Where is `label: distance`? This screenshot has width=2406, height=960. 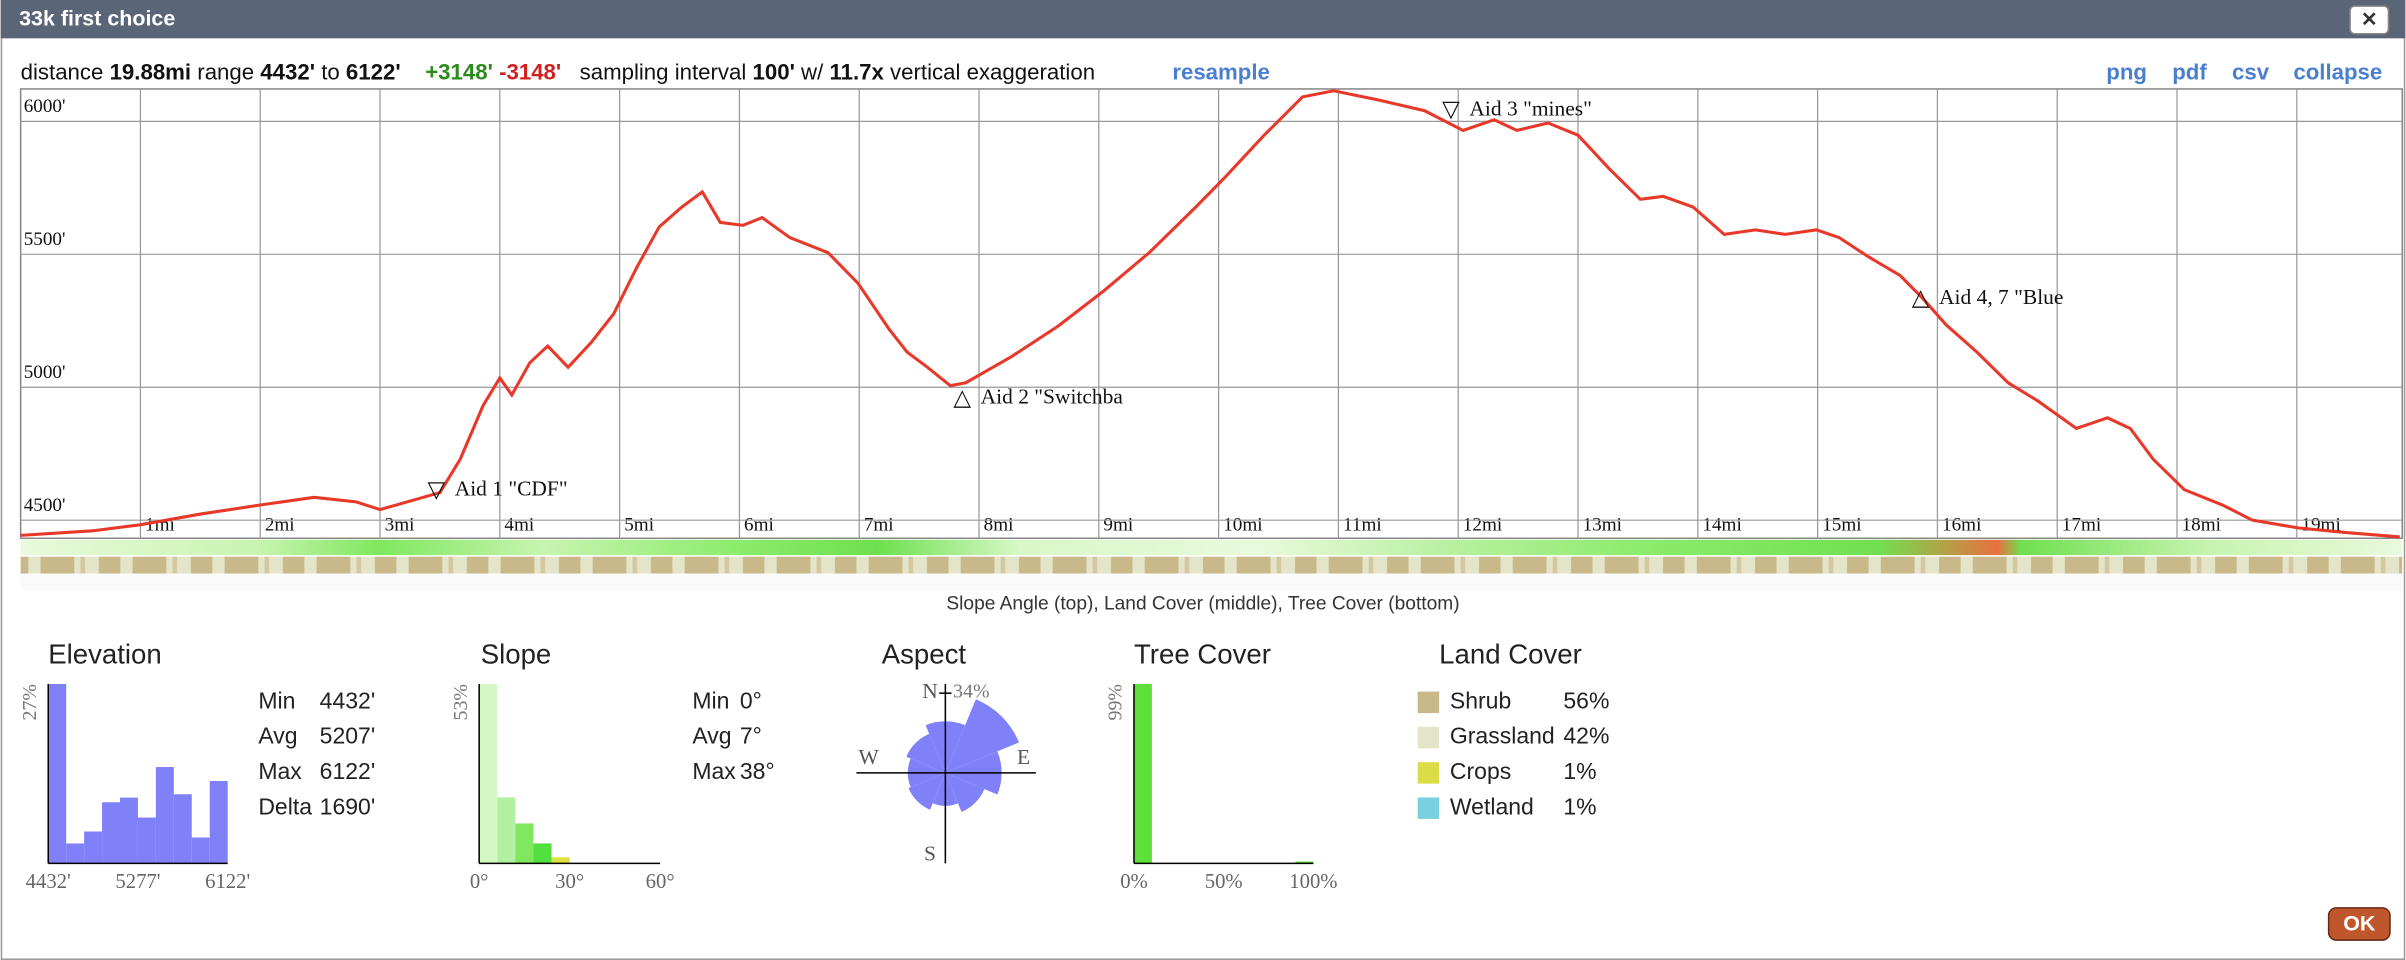 label: distance is located at coordinates (62, 71).